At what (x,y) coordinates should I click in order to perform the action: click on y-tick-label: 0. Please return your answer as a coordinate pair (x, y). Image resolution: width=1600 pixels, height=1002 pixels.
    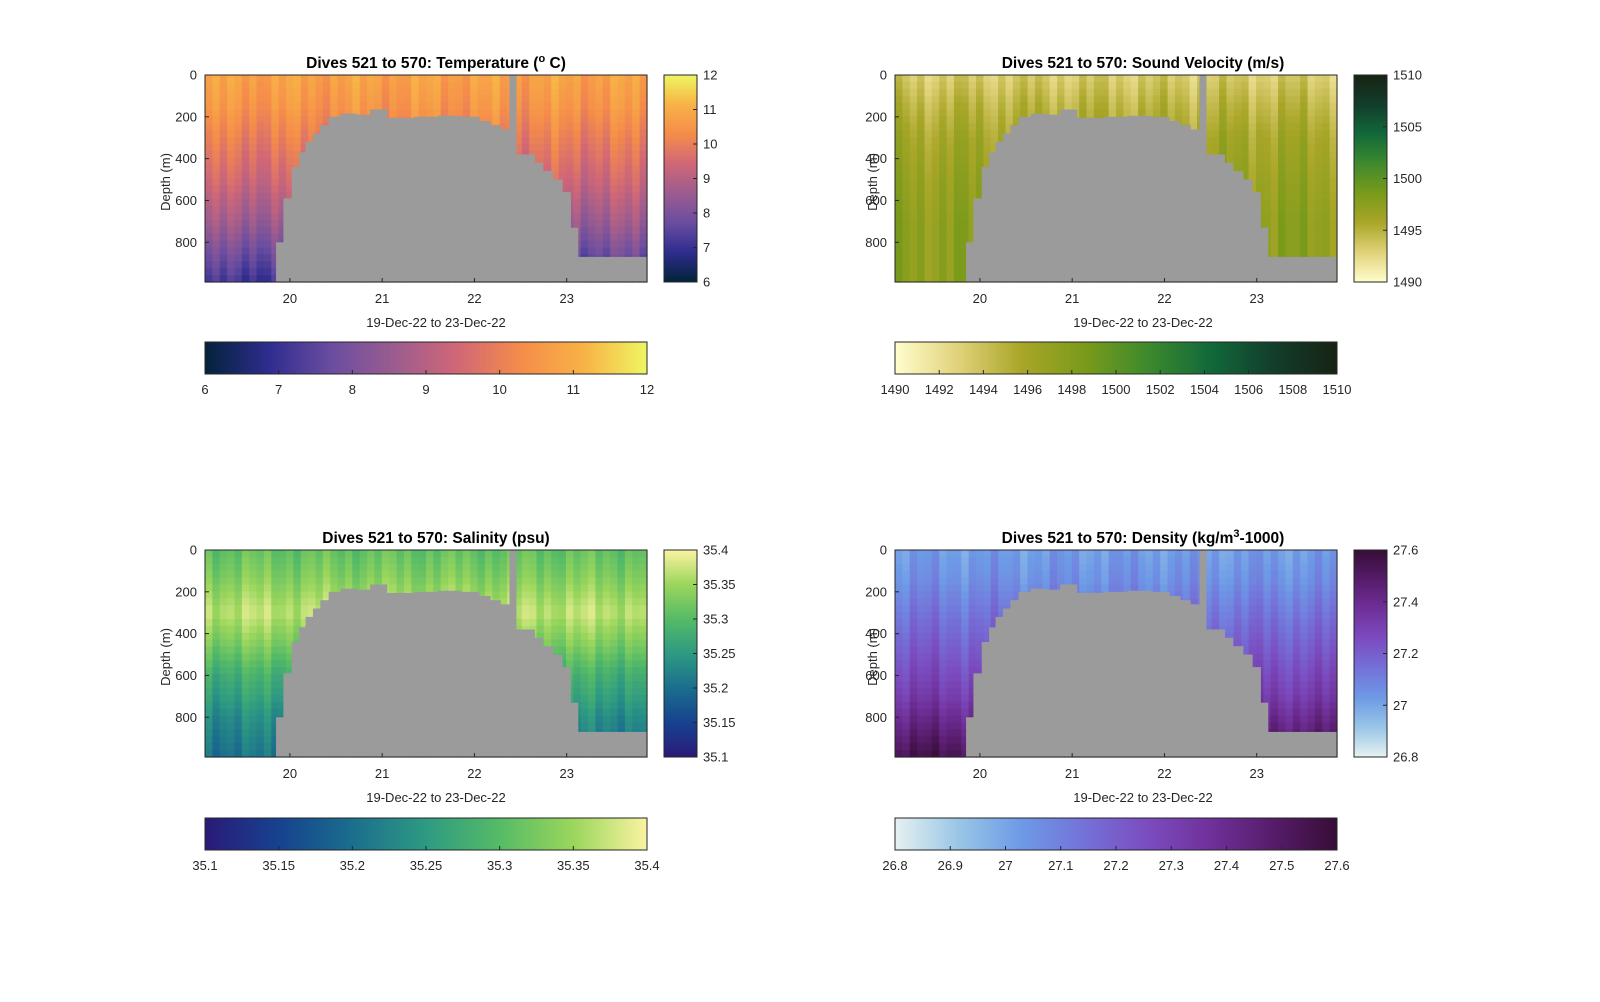
    Looking at the image, I should click on (883, 75).